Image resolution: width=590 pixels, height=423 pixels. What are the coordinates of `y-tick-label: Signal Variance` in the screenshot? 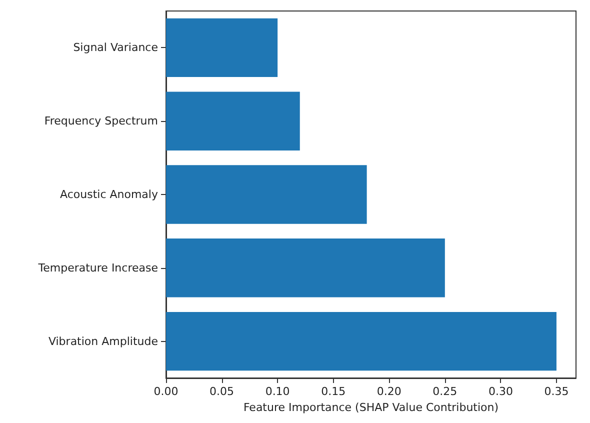 It's located at (115, 47).